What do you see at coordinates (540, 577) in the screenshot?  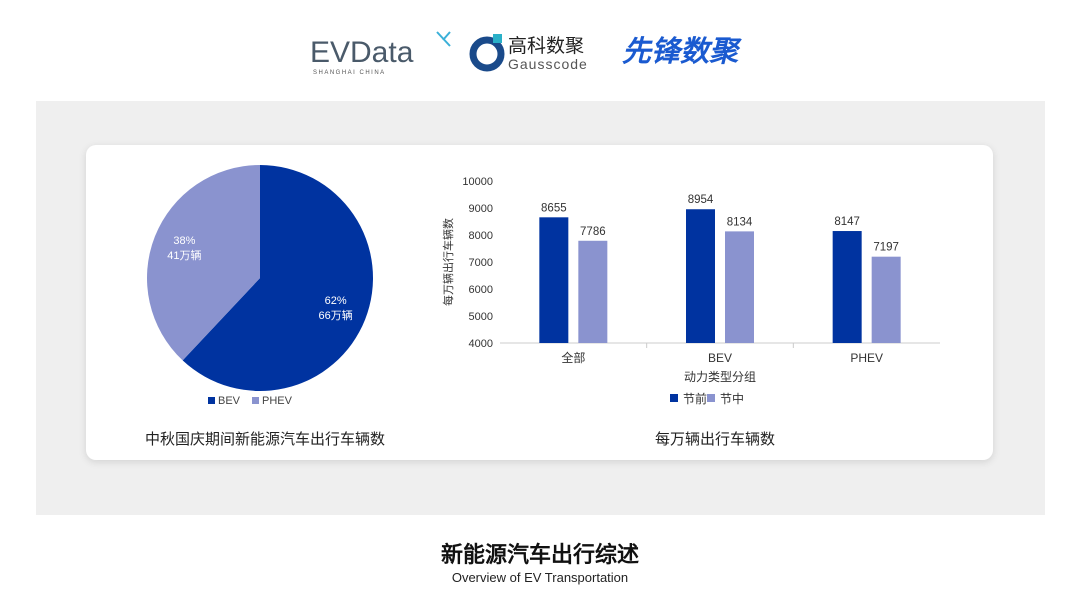 I see `page-subtitle: Overview of EV Transportation` at bounding box center [540, 577].